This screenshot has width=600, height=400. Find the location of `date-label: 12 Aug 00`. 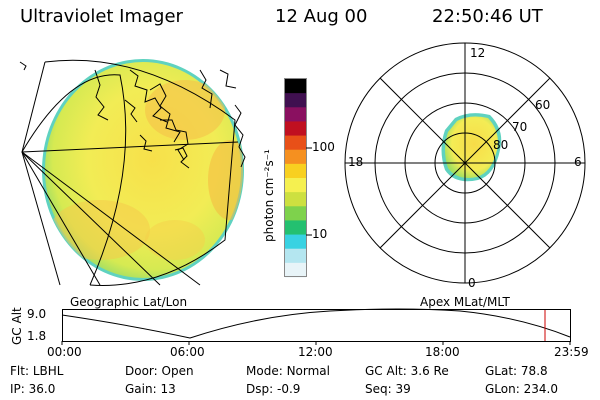

date-label: 12 Aug 00 is located at coordinates (321, 16).